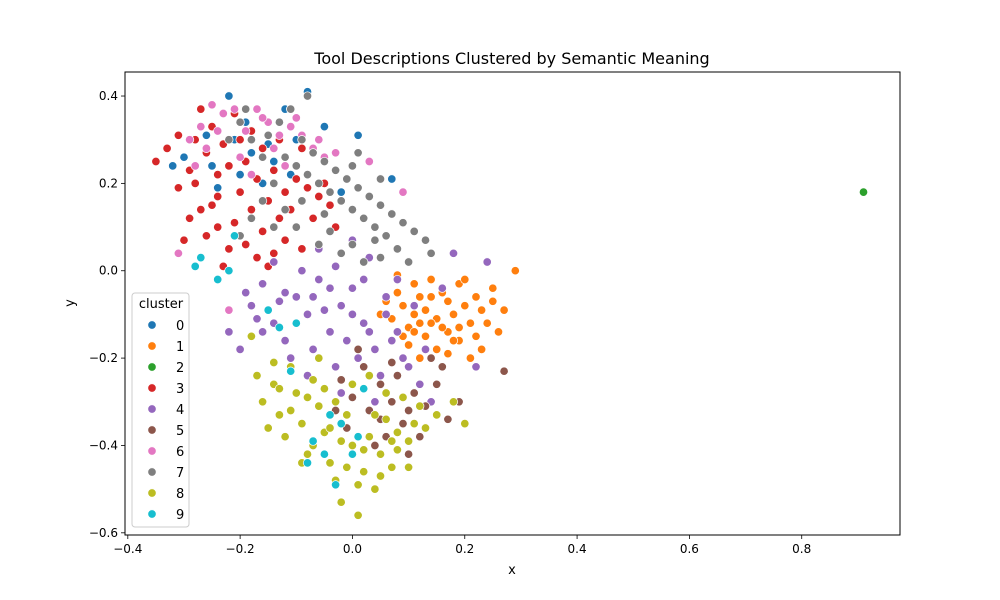 This screenshot has width=1000, height=600. Describe the element at coordinates (108, 271) in the screenshot. I see `y-tick-label: 0.0` at that location.